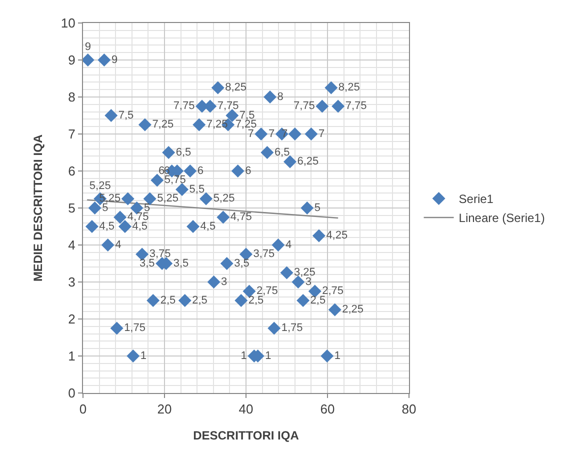  Describe the element at coordinates (72, 60) in the screenshot. I see `y-tick-label: 9` at that location.